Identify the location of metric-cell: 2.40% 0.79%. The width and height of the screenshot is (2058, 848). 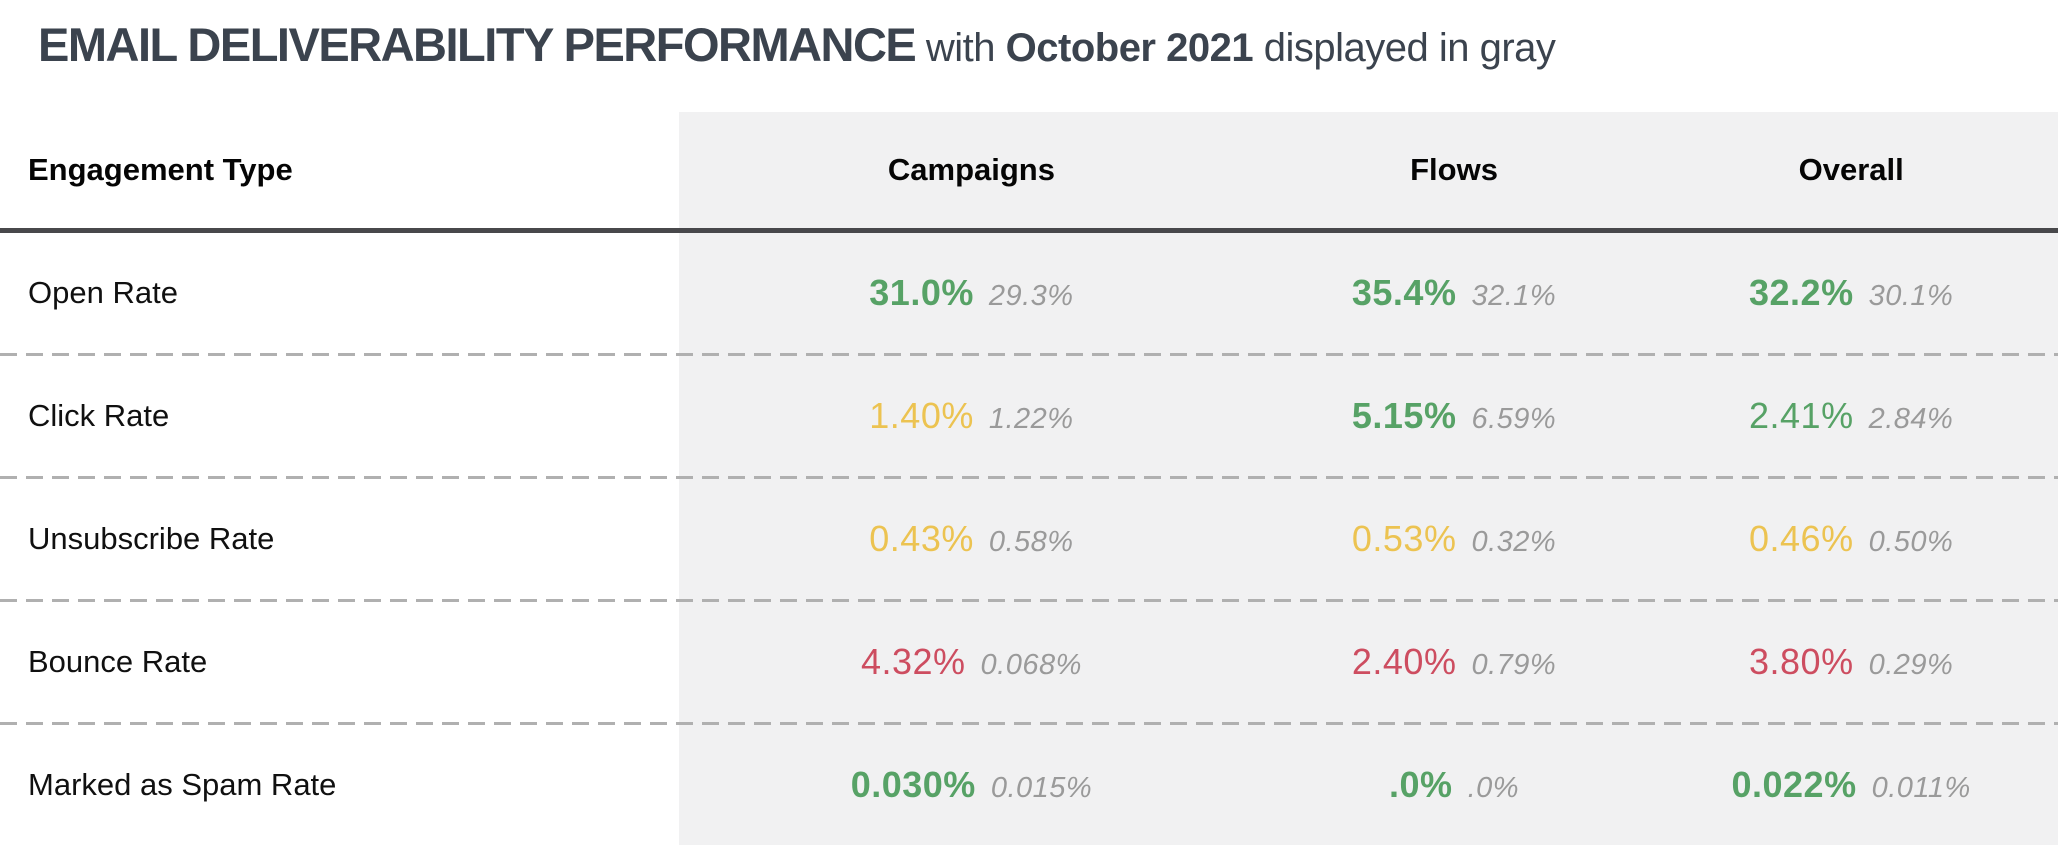
(1454, 662).